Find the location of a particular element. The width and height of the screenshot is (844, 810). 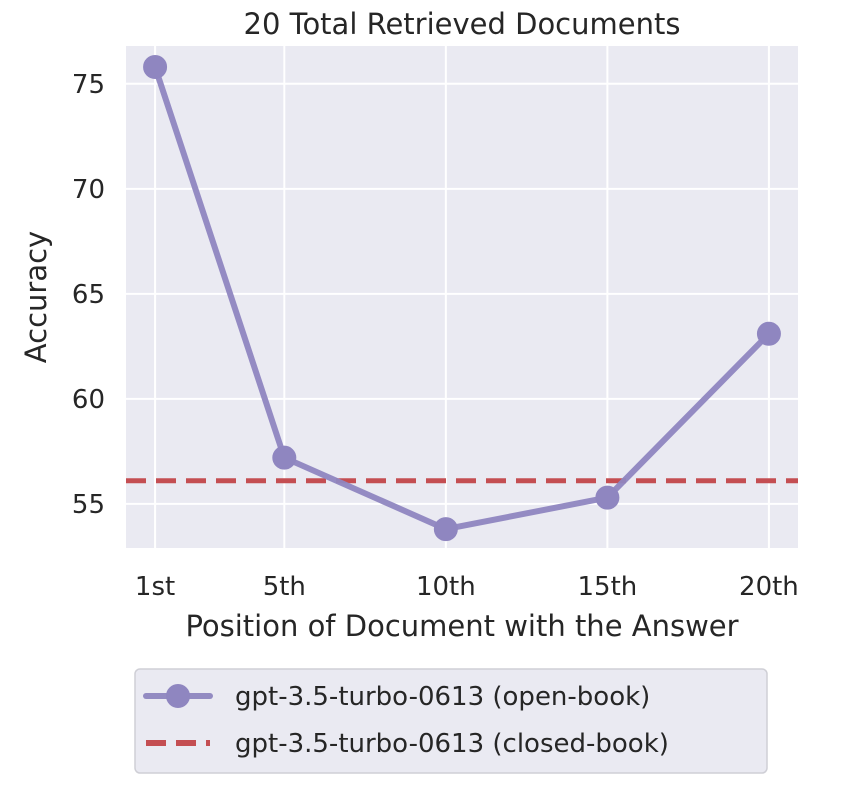

x-axis-title: Position of Document with the Answer is located at coordinates (461, 626).